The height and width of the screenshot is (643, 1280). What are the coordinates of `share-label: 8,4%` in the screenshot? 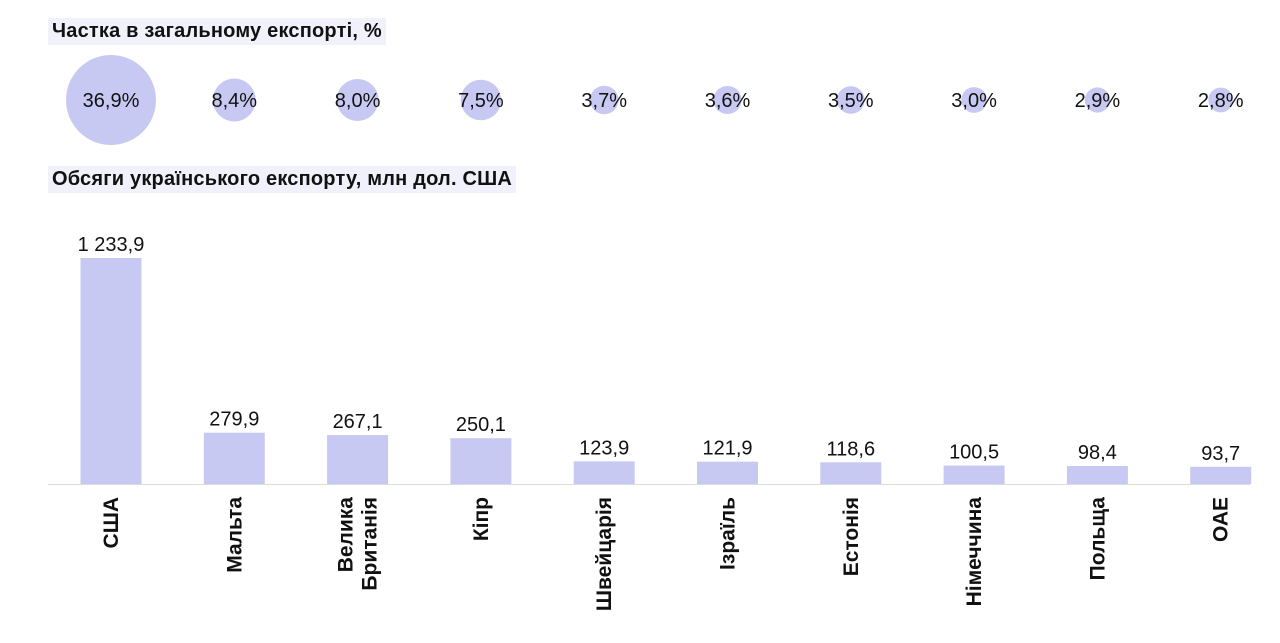 It's located at (235, 101).